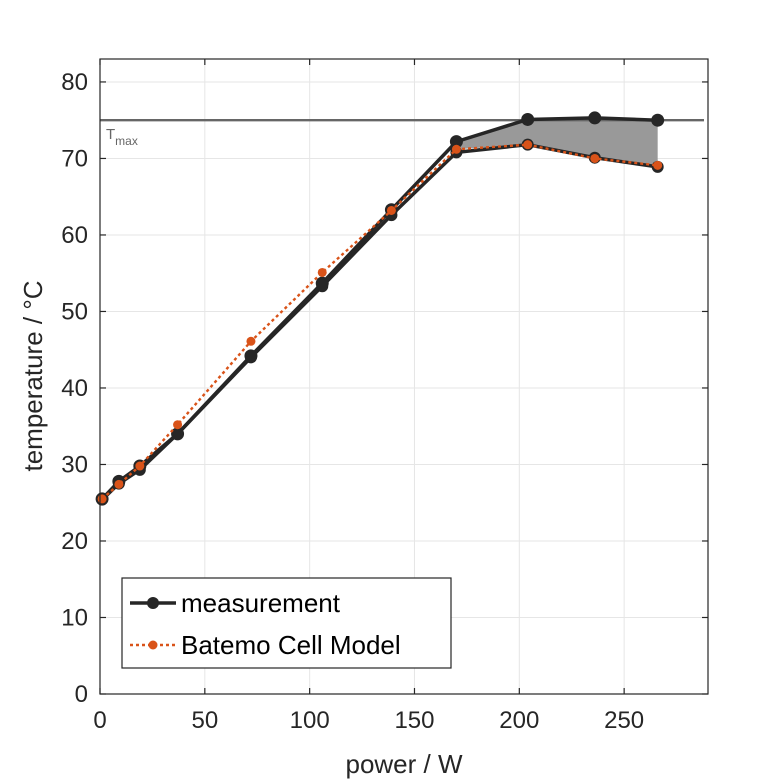  I want to click on legend-entry-measurement: measurement, so click(235, 603).